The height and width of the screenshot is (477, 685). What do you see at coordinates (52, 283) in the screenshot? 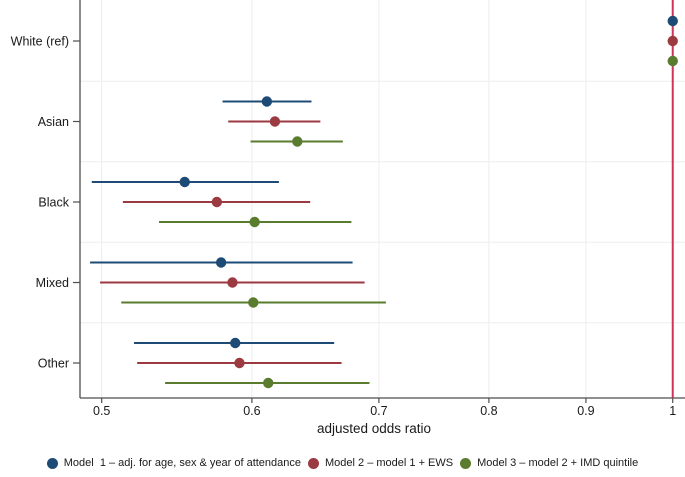
I see `category-label: Mixed` at bounding box center [52, 283].